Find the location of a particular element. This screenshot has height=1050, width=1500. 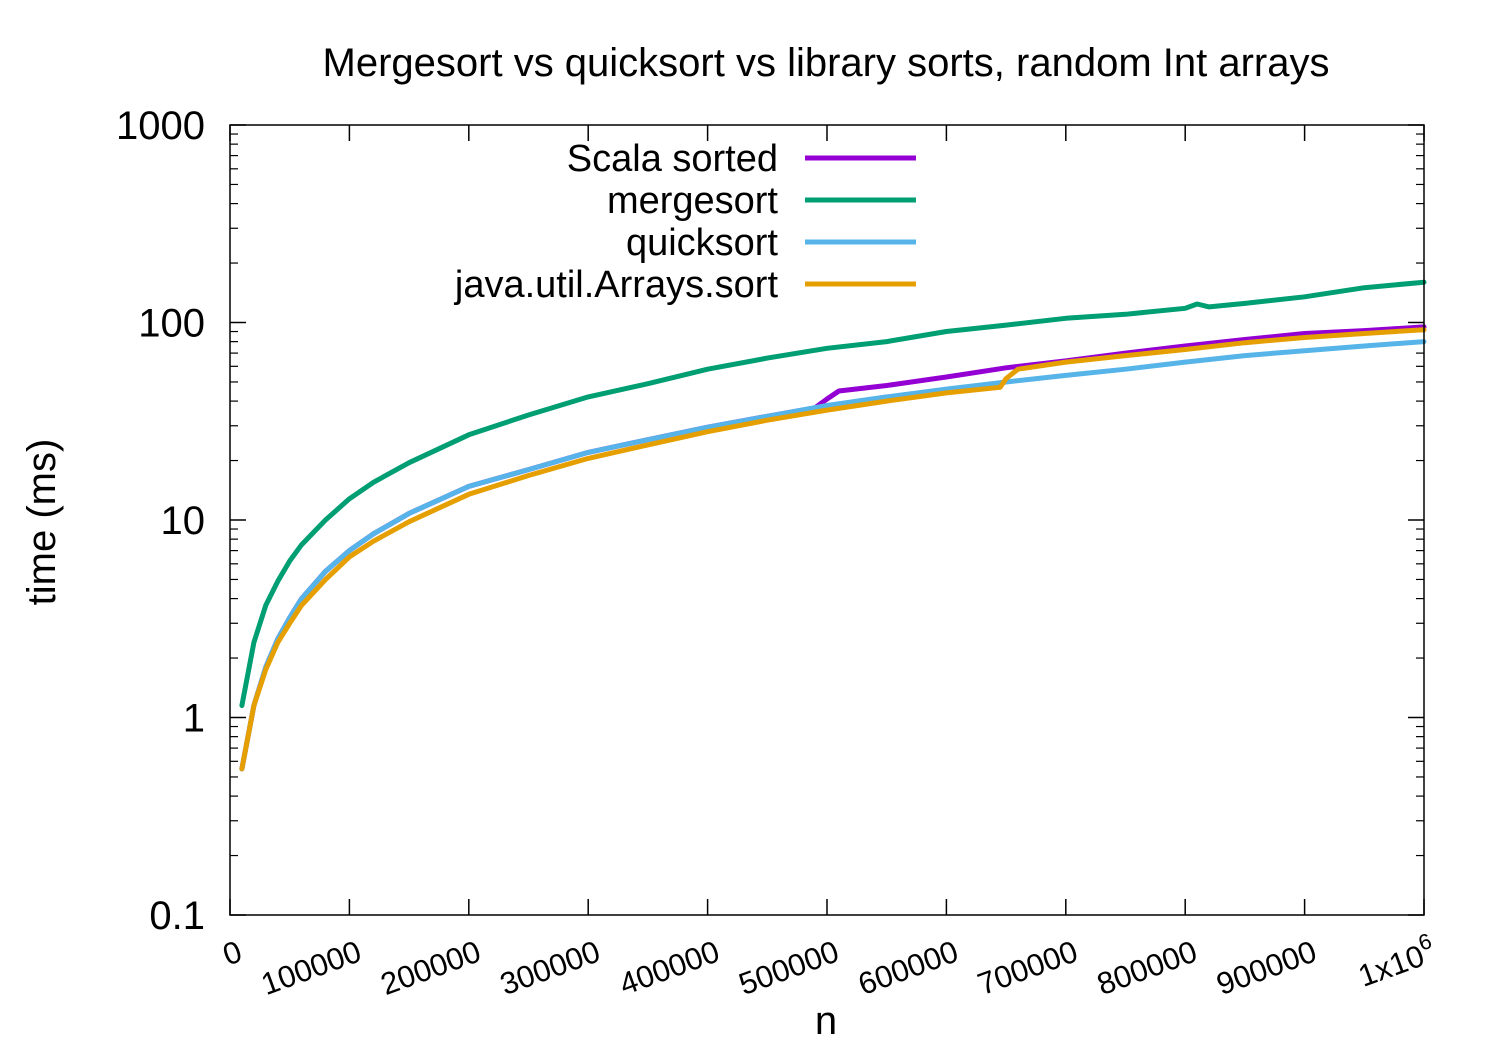

x-tick-label: 800000 is located at coordinates (1146, 968).